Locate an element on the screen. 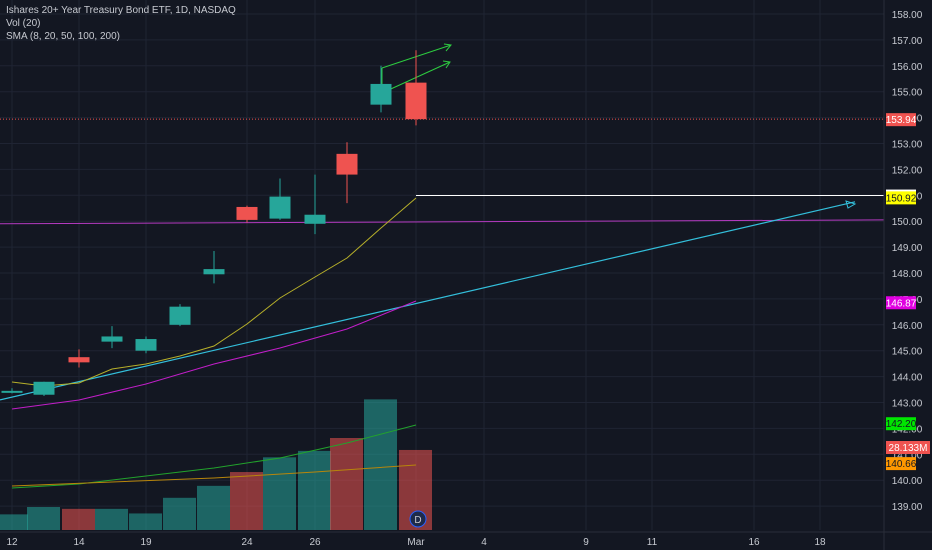 This screenshot has width=932, height=550. annotation-marker-circle is located at coordinates (418, 519).